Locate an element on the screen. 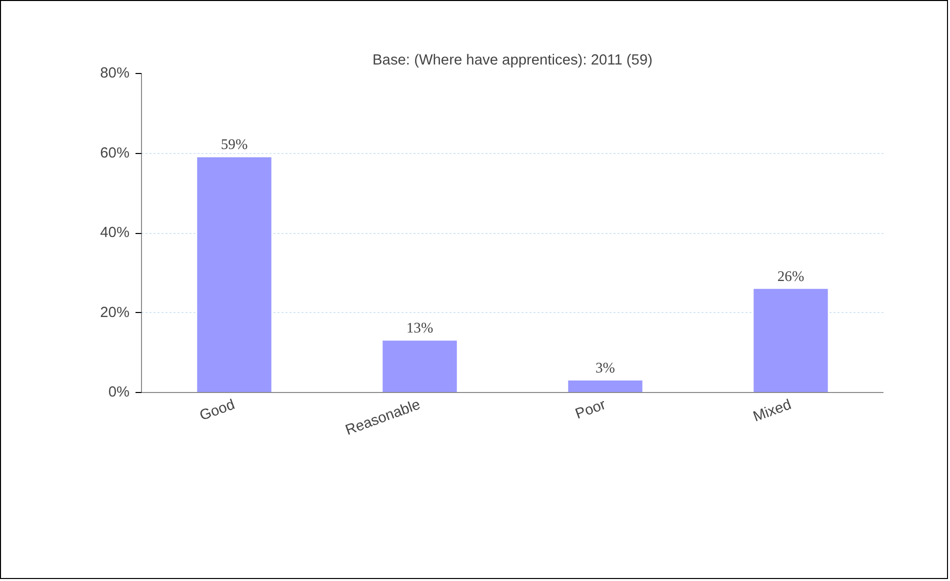 This screenshot has height=581, width=950. y-tick-label: 0% is located at coordinates (119, 392).